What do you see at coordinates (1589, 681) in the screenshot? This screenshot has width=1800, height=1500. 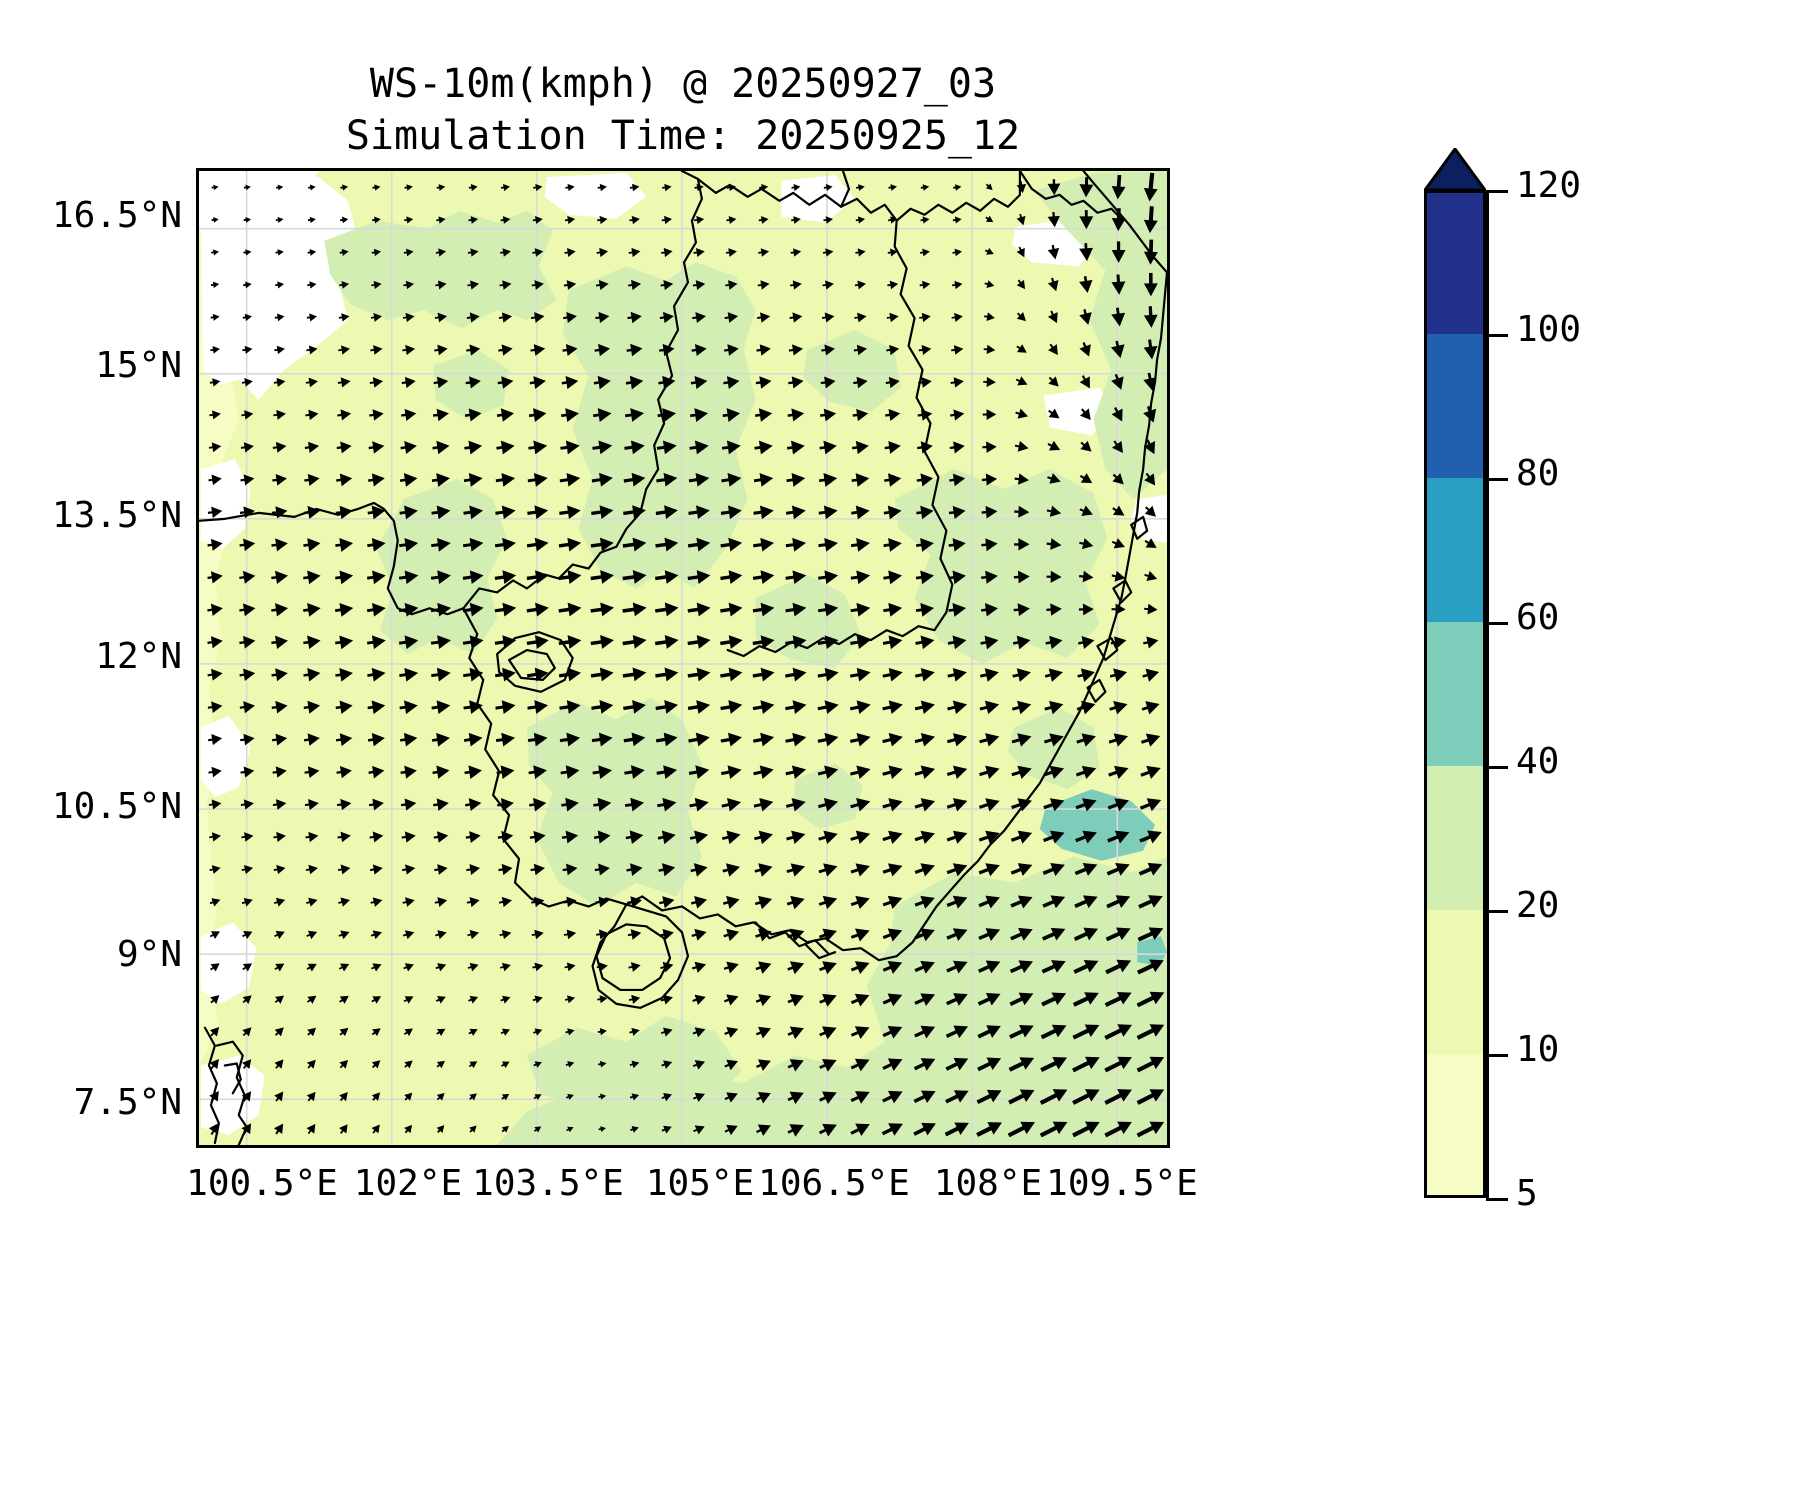 I see `colorbar: 120 100 80 60 40 20 10 5` at bounding box center [1589, 681].